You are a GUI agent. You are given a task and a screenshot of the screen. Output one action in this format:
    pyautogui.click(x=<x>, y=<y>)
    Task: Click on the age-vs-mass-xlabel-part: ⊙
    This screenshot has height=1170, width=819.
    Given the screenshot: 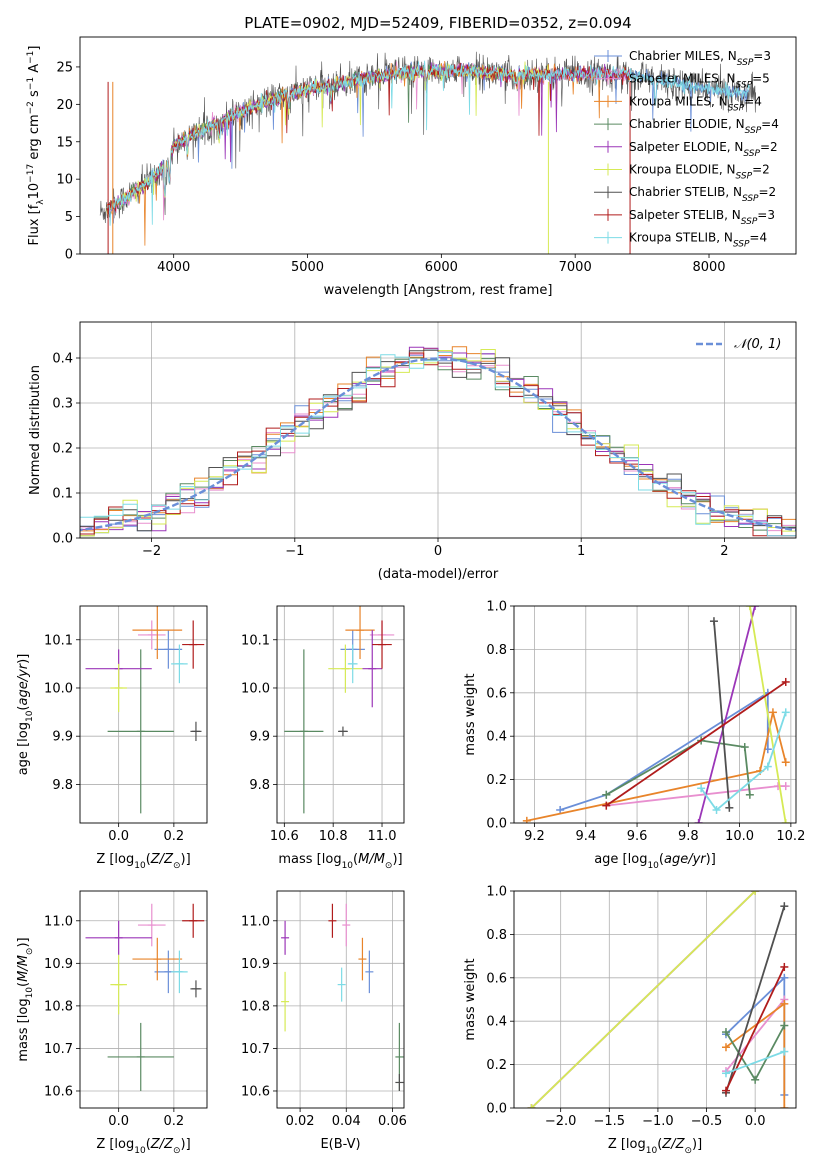 What is the action you would take?
    pyautogui.click(x=389, y=866)
    